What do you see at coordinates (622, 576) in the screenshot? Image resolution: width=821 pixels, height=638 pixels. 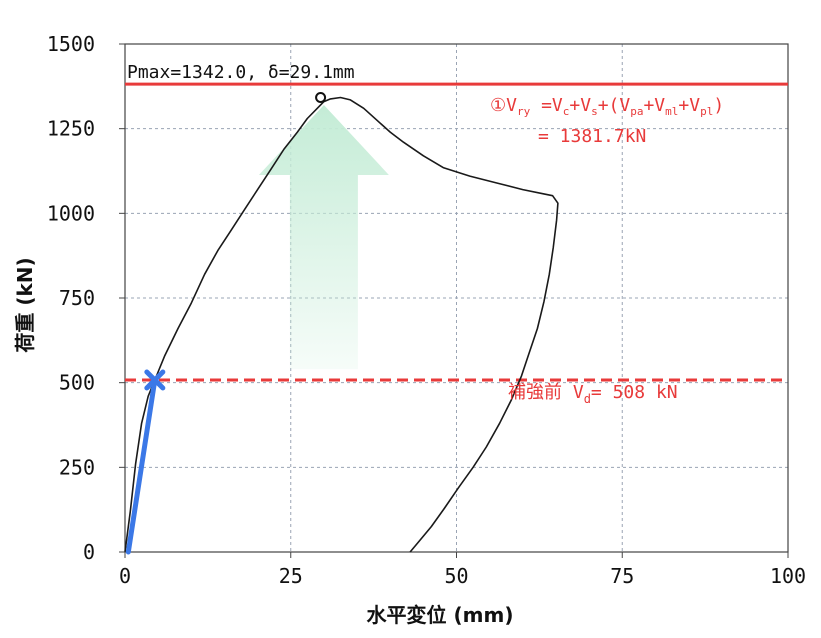 I see `x-tick-label: 75` at bounding box center [622, 576].